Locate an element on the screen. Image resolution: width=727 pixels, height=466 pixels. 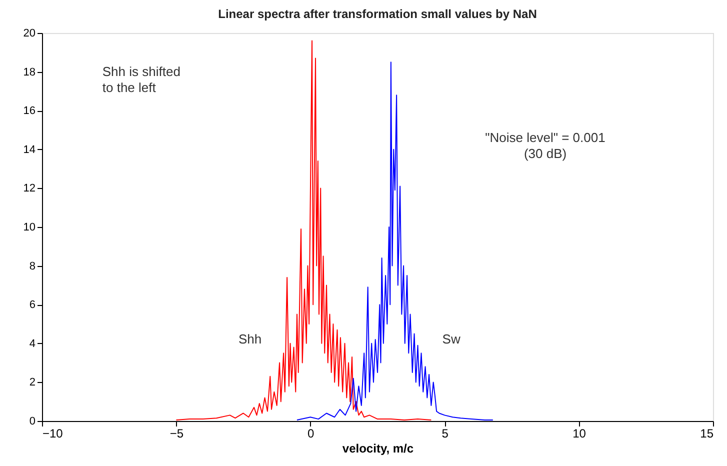
x-tick-label: 5 is located at coordinates (445, 433).